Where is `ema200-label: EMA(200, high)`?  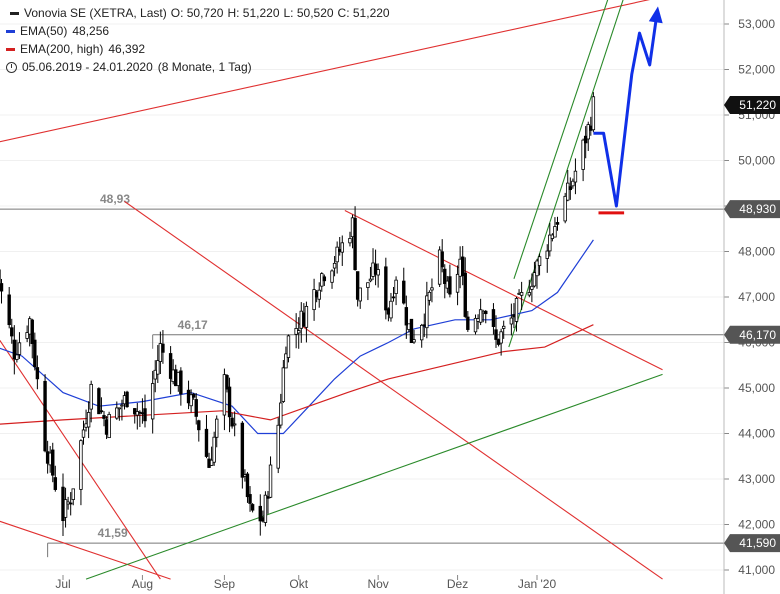 ema200-label: EMA(200, high) is located at coordinates (62, 49).